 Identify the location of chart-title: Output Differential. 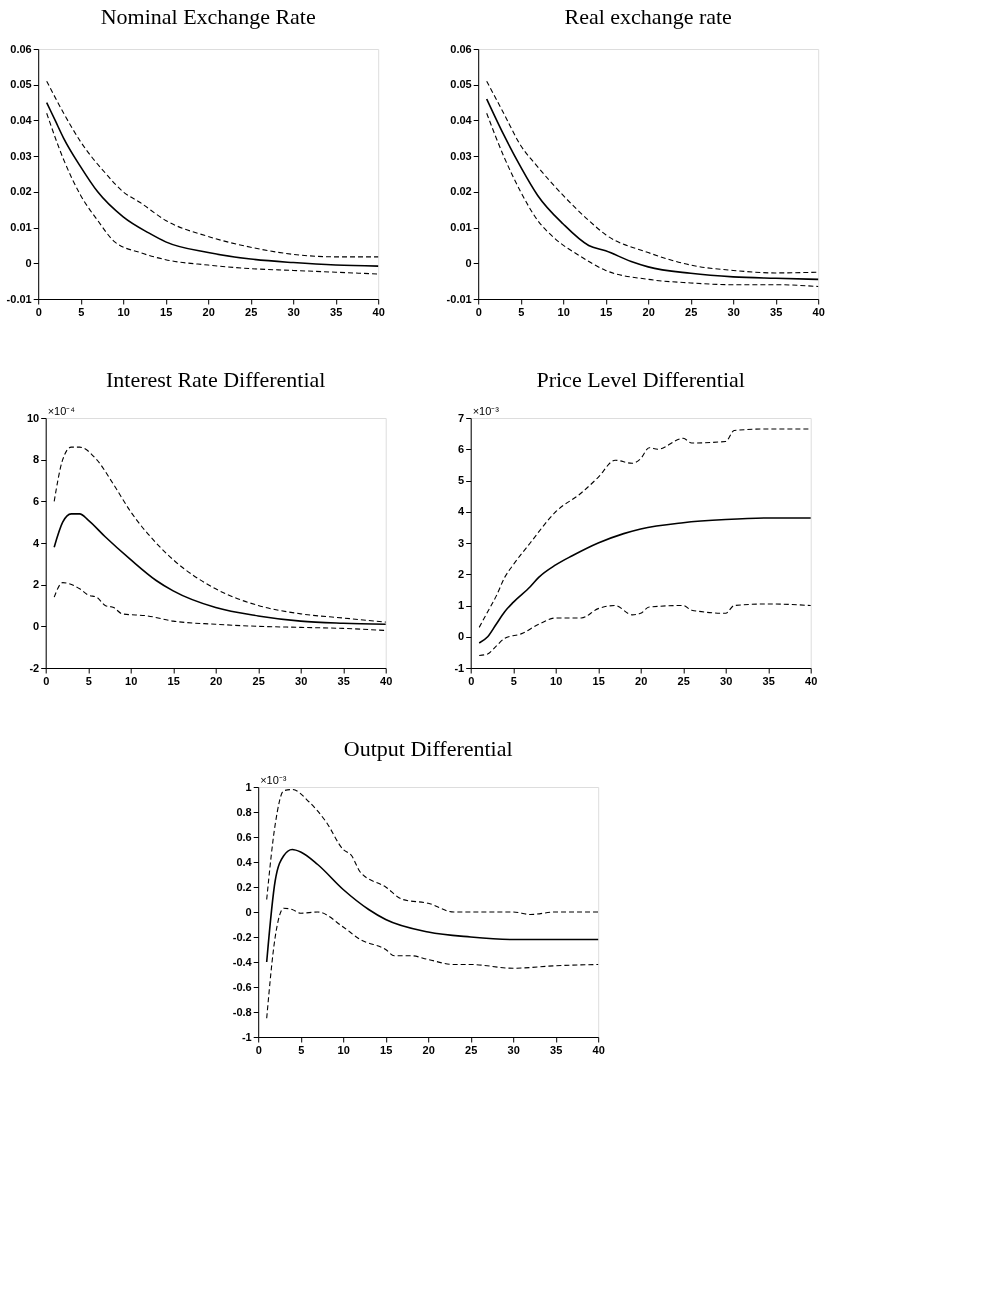
(428, 748).